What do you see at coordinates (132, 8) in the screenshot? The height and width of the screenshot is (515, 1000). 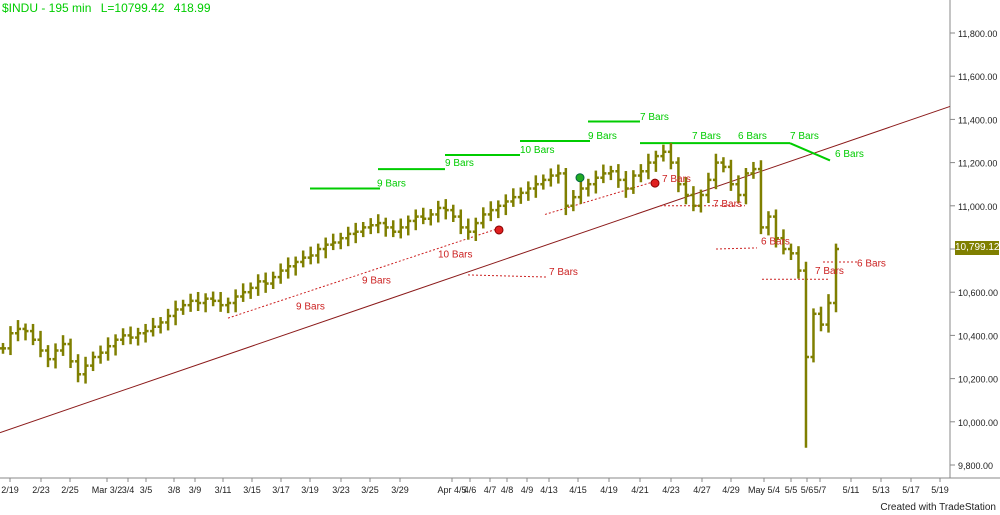 I see `last-price: L=10799.42` at bounding box center [132, 8].